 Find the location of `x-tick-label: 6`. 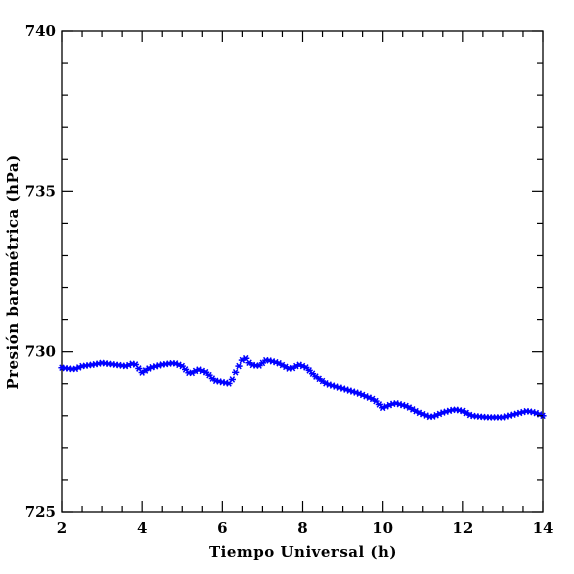

x-tick-label: 6 is located at coordinates (222, 528).